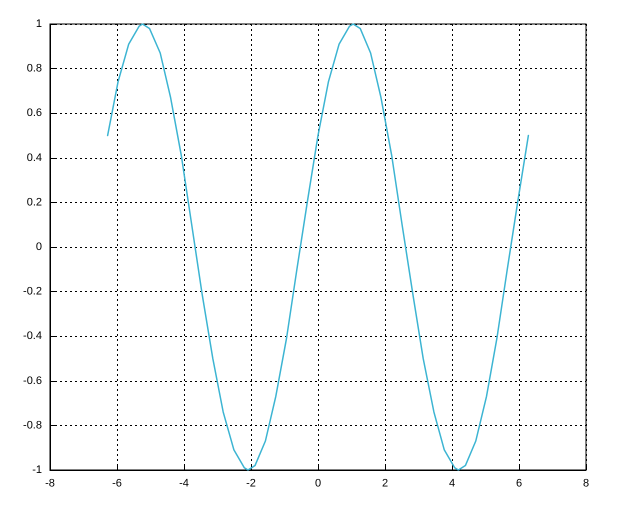  Describe the element at coordinates (34, 68) in the screenshot. I see `y-tick-label: 0.8` at that location.